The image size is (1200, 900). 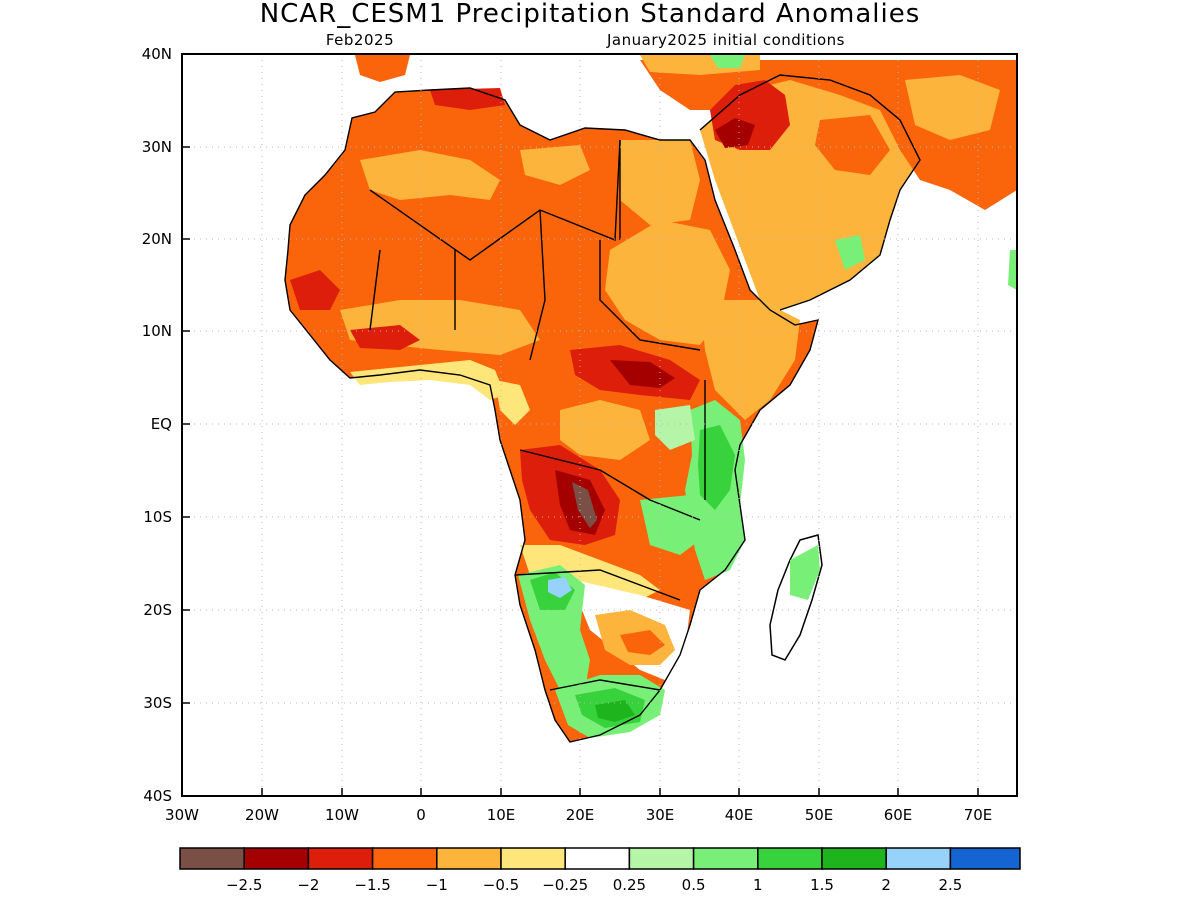 What do you see at coordinates (157, 54) in the screenshot?
I see `lat-label: 40N` at bounding box center [157, 54].